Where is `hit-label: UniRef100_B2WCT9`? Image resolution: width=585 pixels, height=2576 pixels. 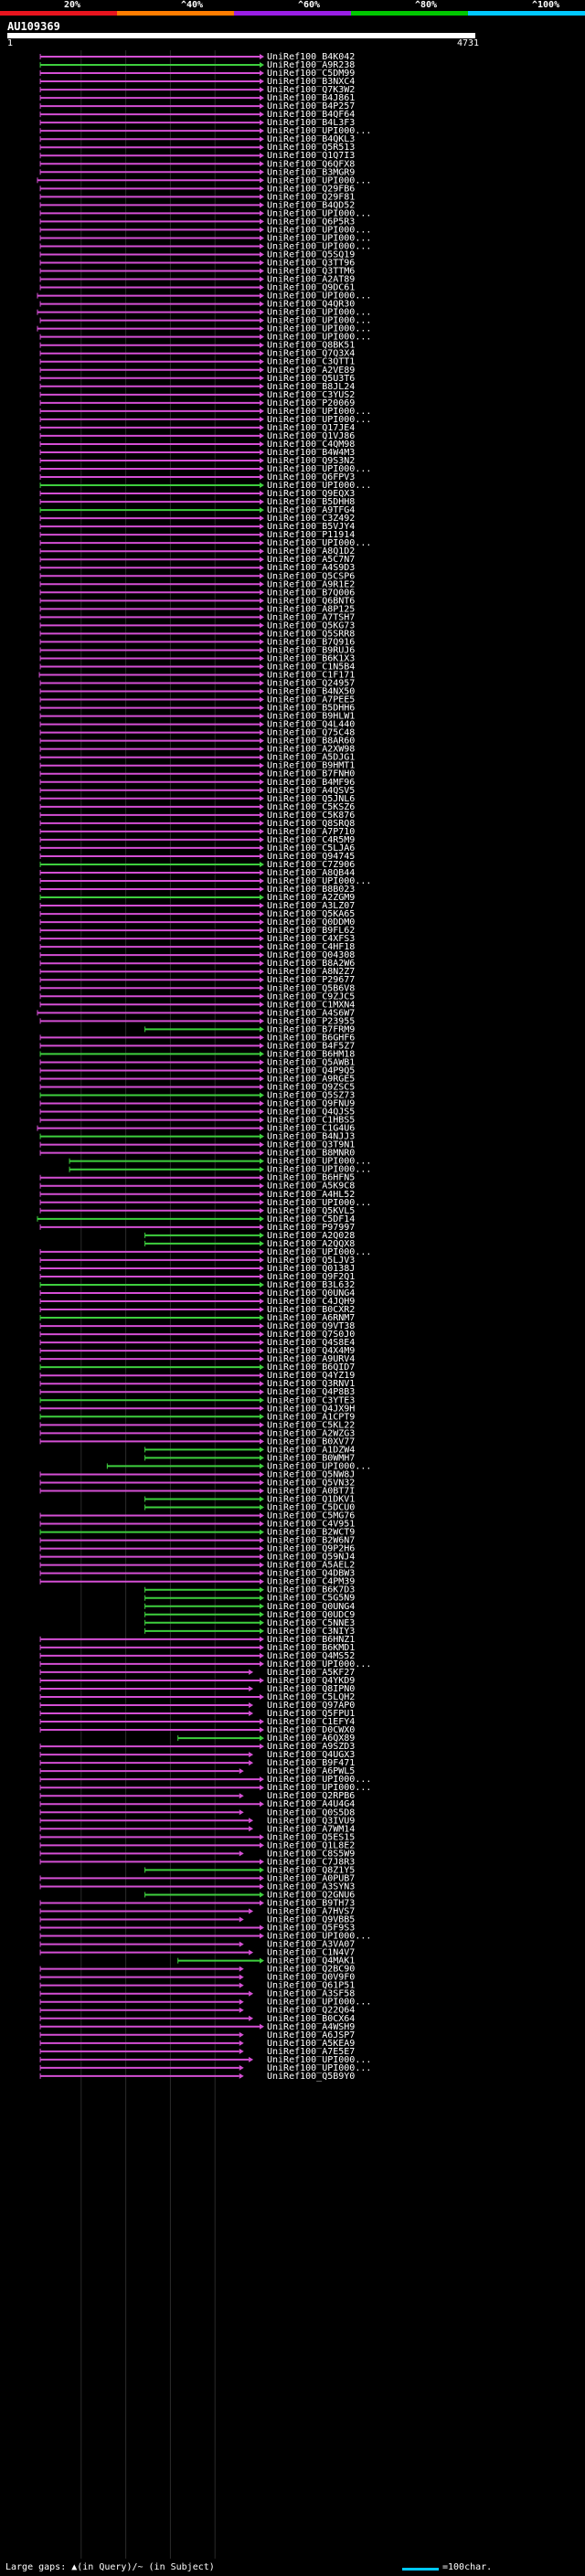
hit-label: UniRef100_B2WCT9 is located at coordinates (311, 1533).